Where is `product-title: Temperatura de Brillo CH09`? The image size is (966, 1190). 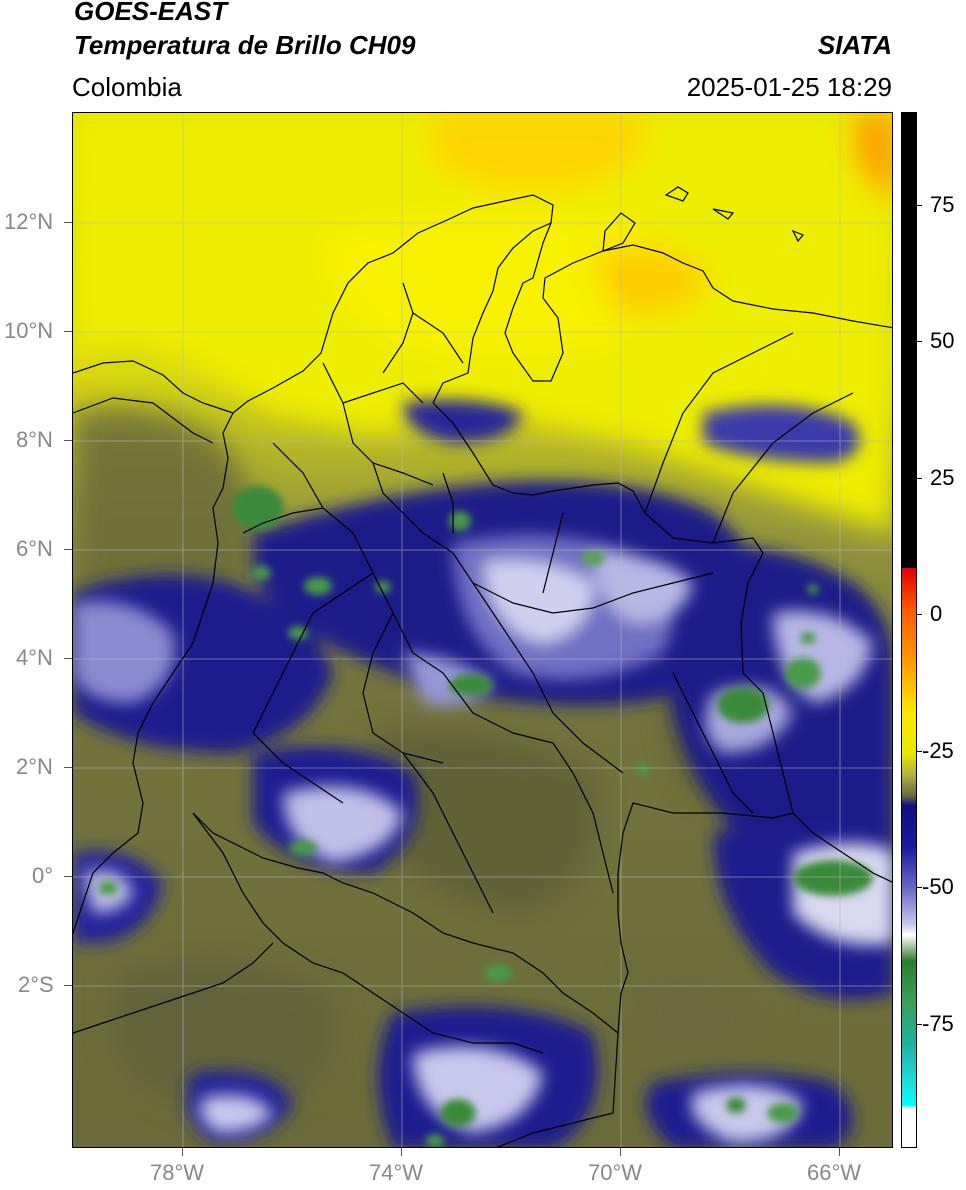 product-title: Temperatura de Brillo CH09 is located at coordinates (245, 45).